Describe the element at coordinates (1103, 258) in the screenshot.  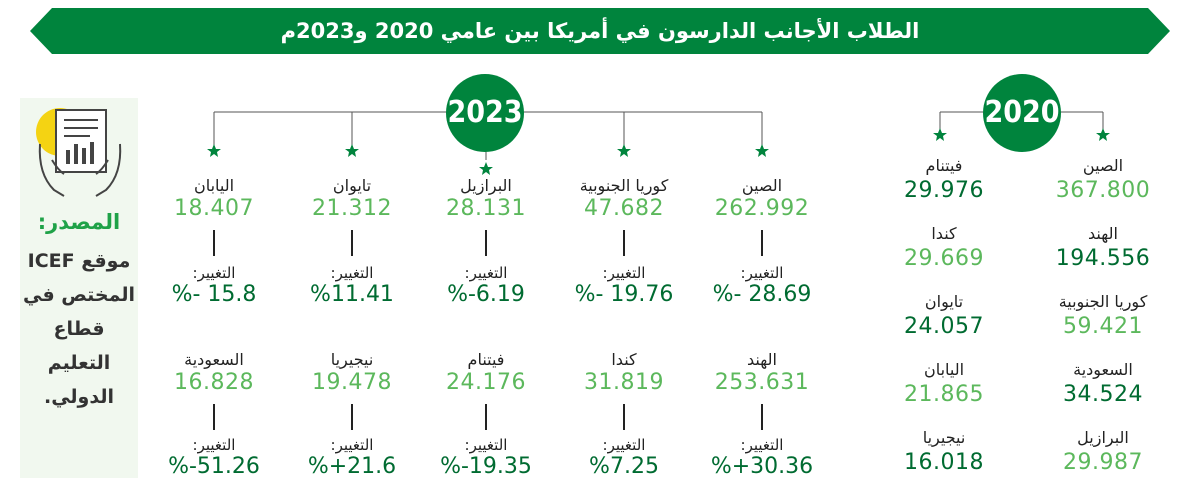
I see `value-2020: 194.556` at that location.